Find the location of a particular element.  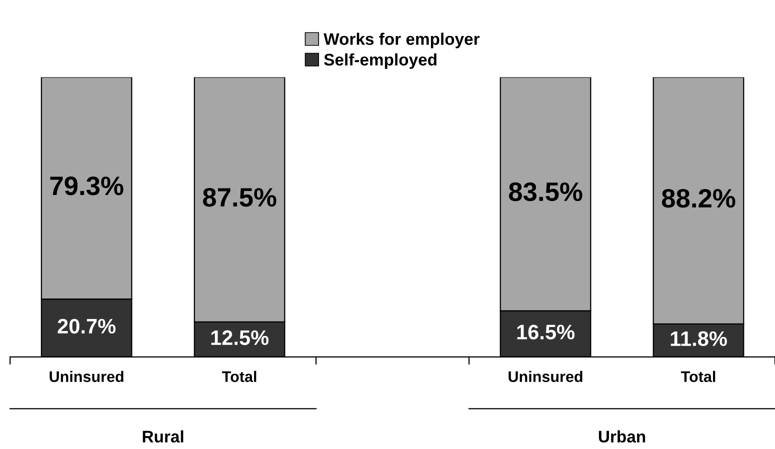

data-label: 11.8% is located at coordinates (698, 338).